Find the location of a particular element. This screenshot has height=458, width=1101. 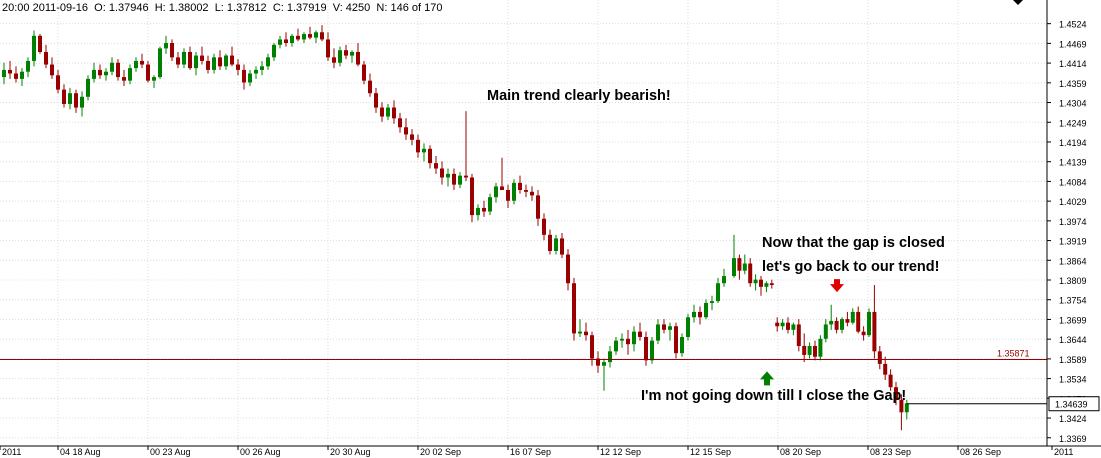

bar-date: 2011-09-16 is located at coordinates (60, 8).